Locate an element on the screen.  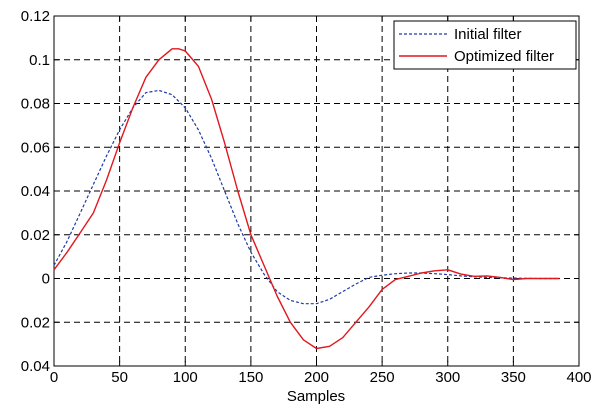
x-tick-label: 150 is located at coordinates (250, 377).